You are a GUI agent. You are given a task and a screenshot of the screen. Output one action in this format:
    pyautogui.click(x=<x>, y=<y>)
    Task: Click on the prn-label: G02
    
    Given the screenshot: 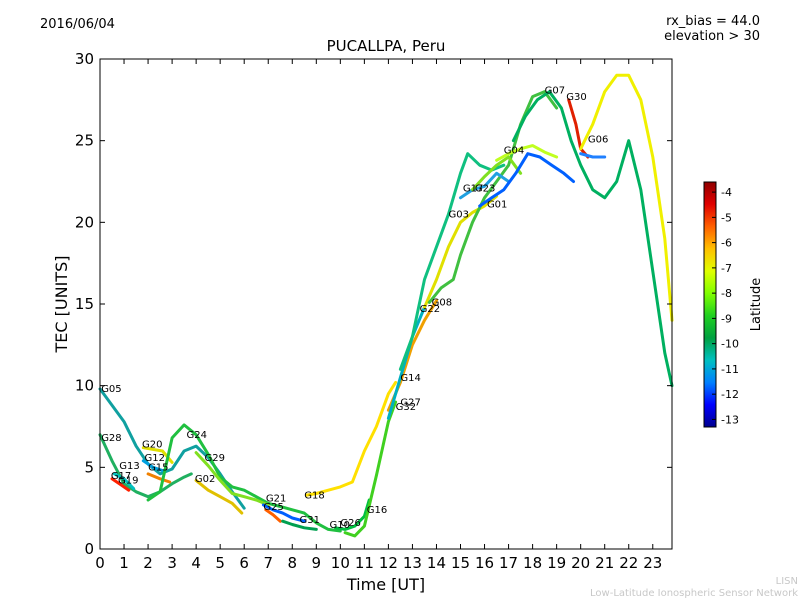 What is the action you would take?
    pyautogui.click(x=205, y=479)
    